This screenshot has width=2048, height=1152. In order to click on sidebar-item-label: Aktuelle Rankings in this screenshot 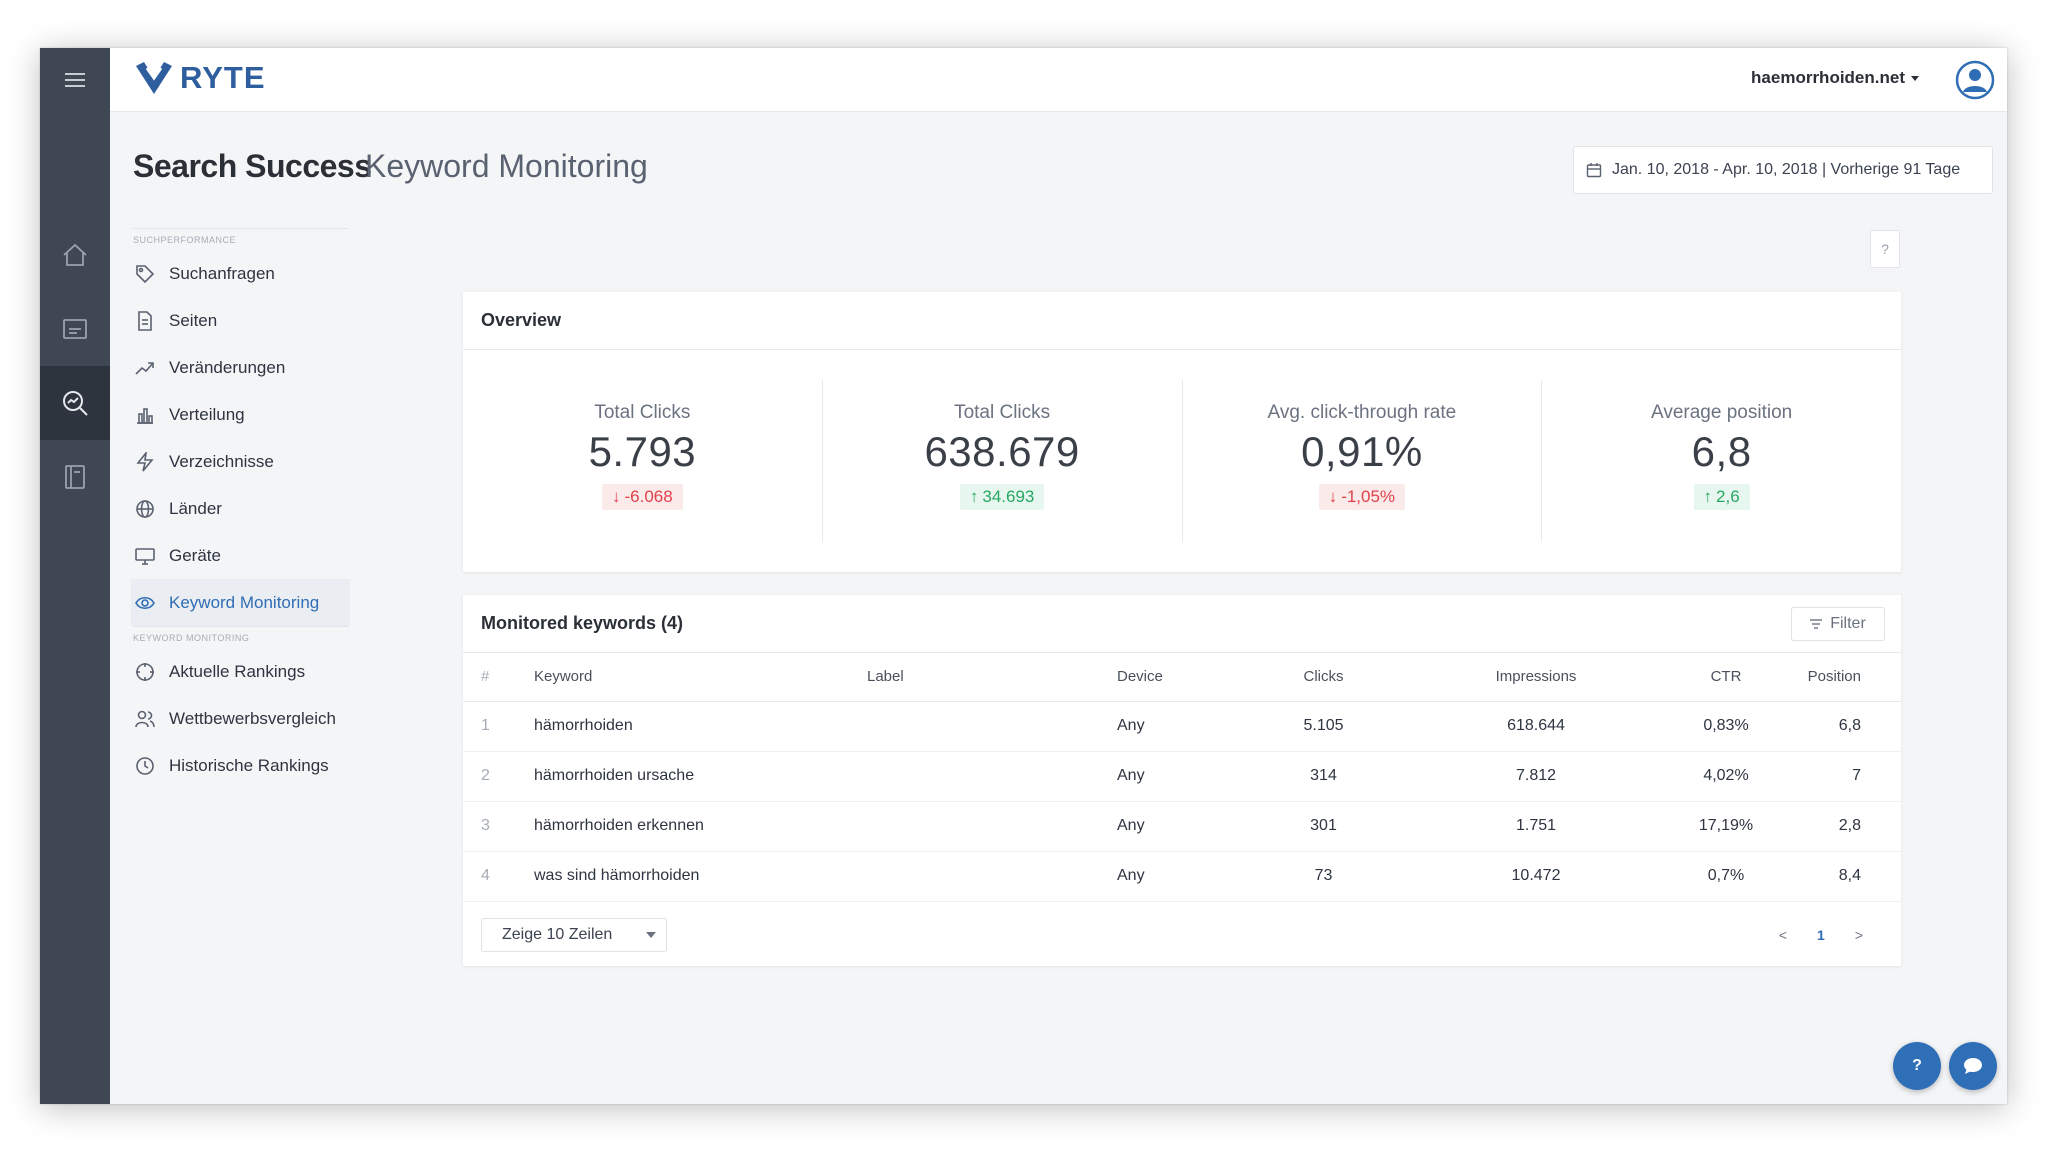, I will do `click(237, 671)`.